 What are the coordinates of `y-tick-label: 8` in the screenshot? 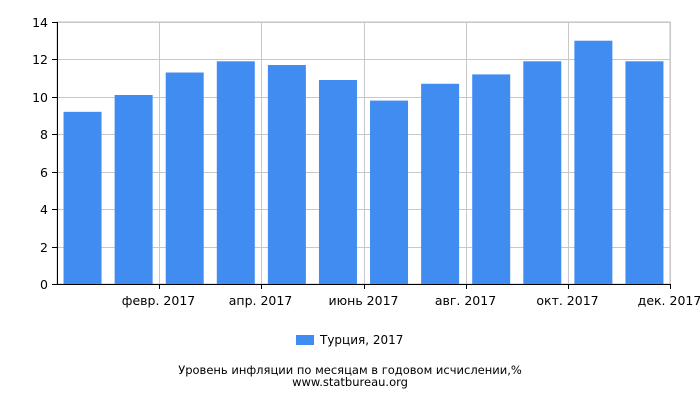 It's located at (44, 134).